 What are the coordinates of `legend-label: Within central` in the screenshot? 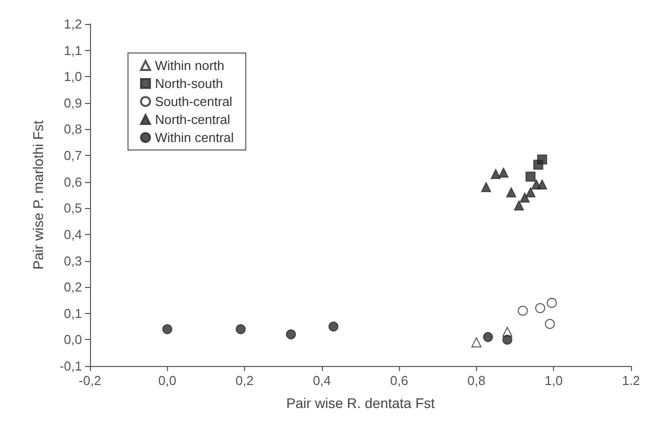 It's located at (194, 137).